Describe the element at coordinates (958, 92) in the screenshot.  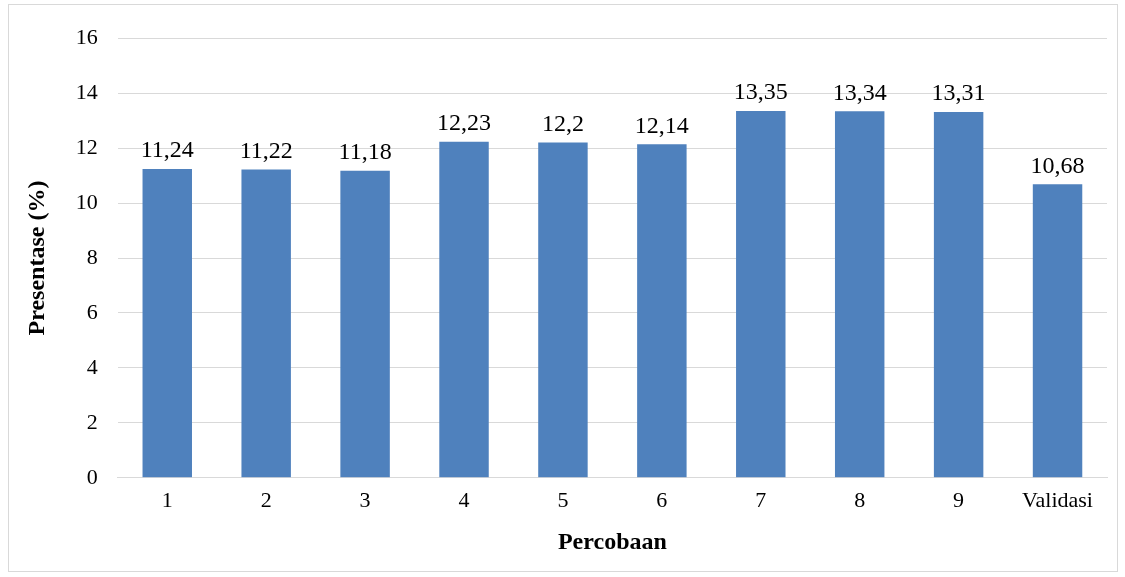
I see `data-label: 13,31` at that location.